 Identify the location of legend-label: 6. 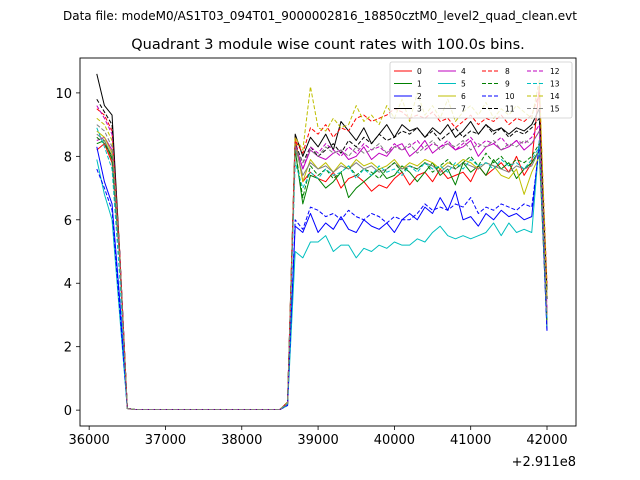
(463, 96).